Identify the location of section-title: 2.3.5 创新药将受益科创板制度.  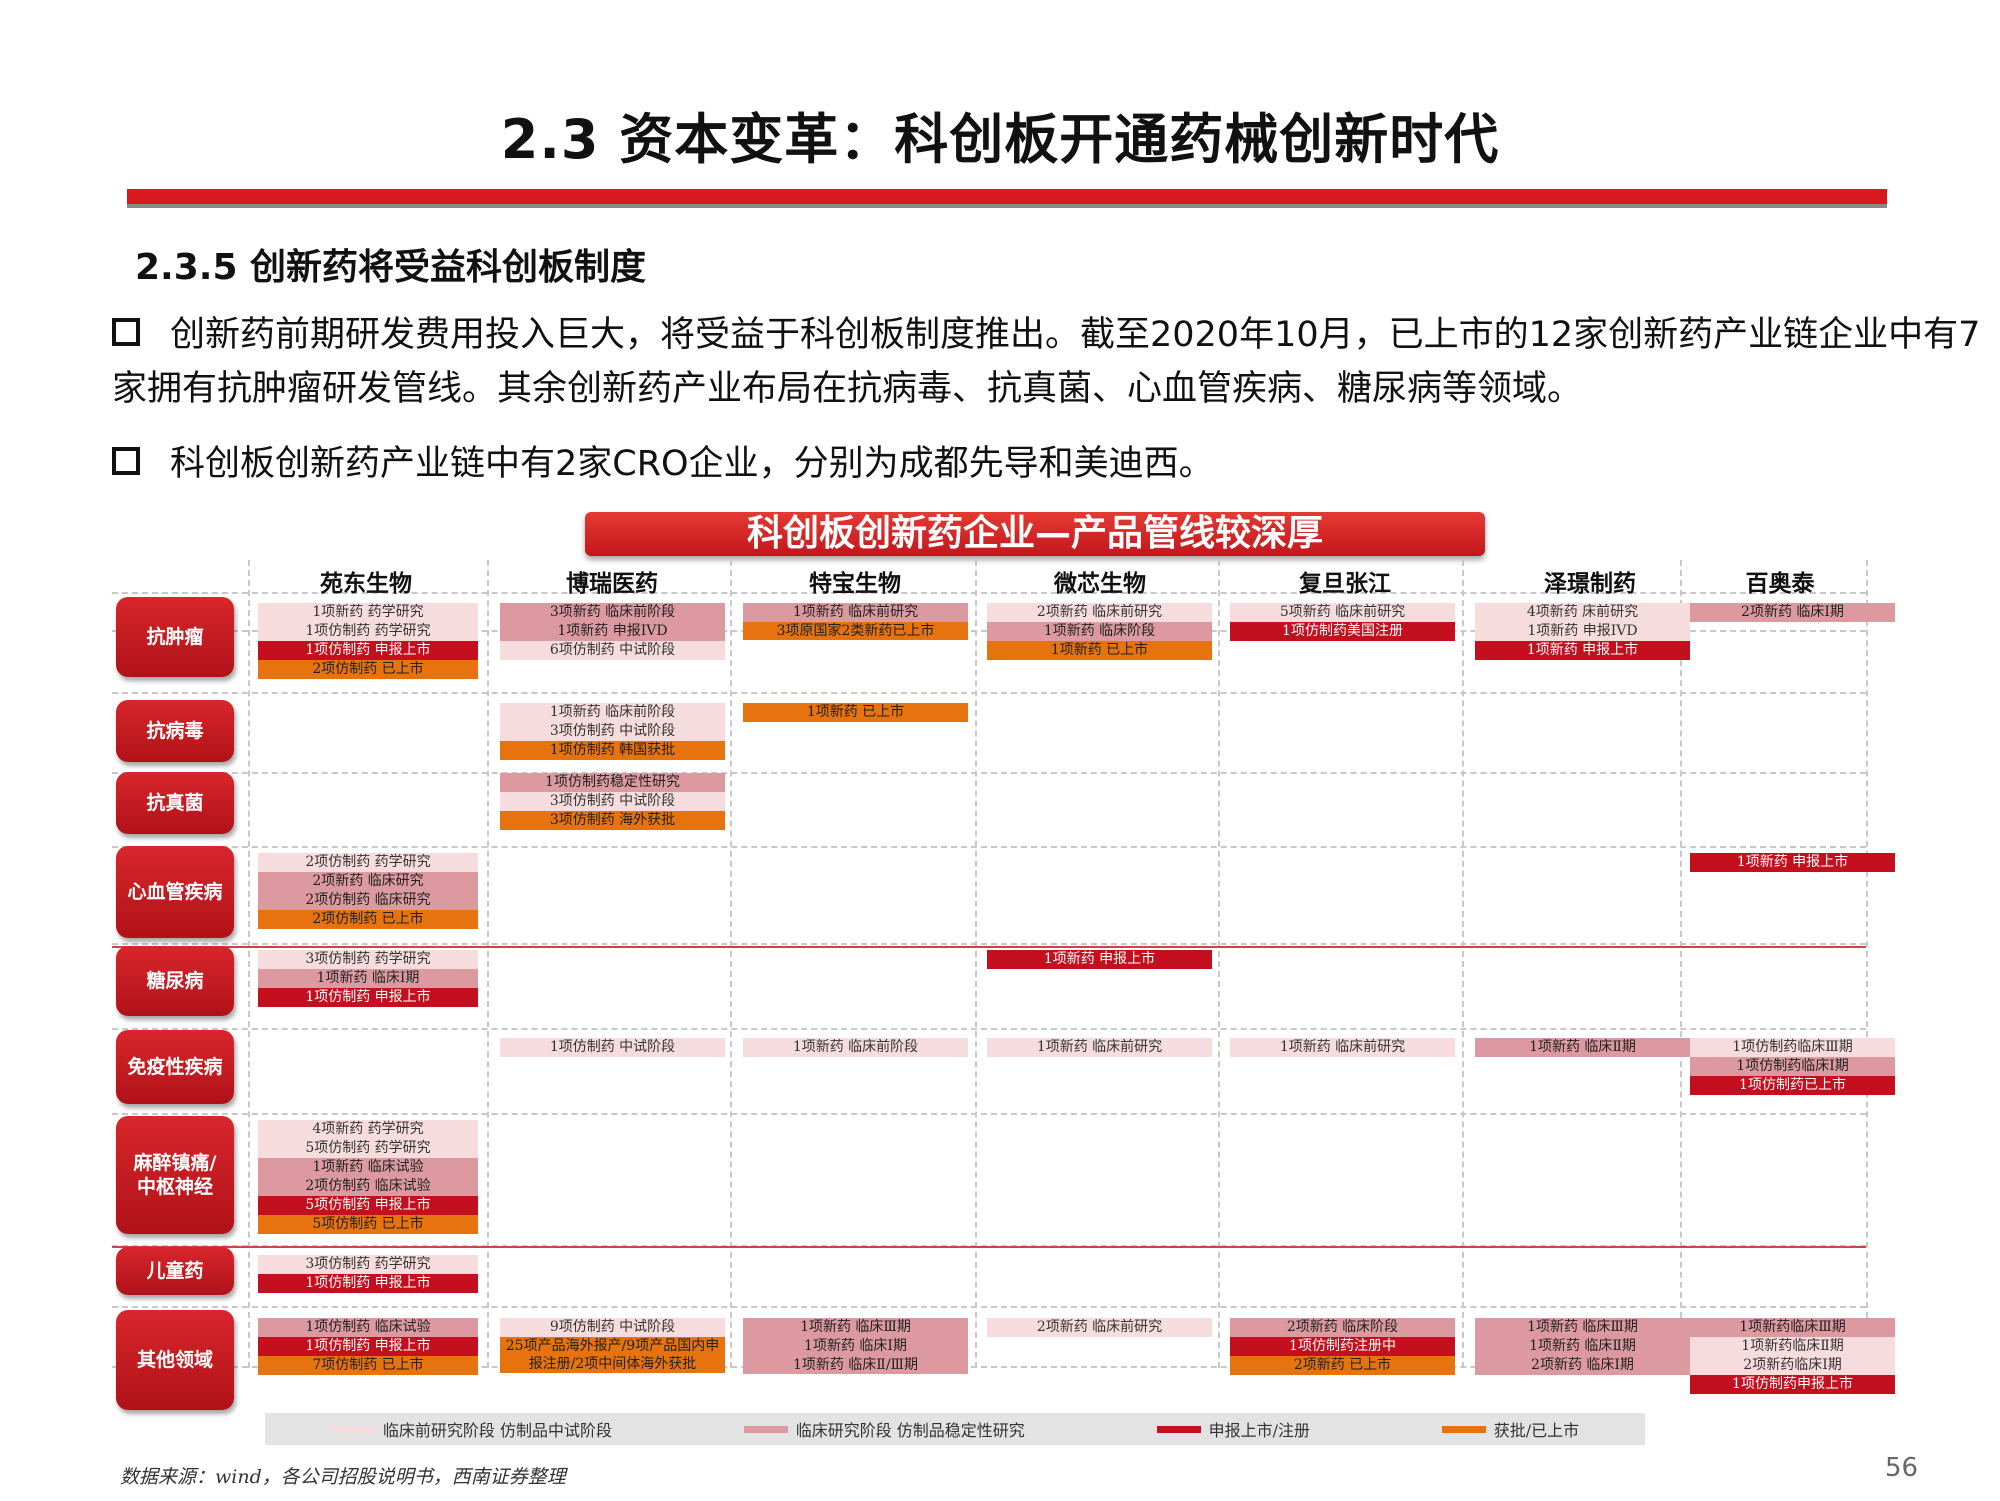
(391, 267).